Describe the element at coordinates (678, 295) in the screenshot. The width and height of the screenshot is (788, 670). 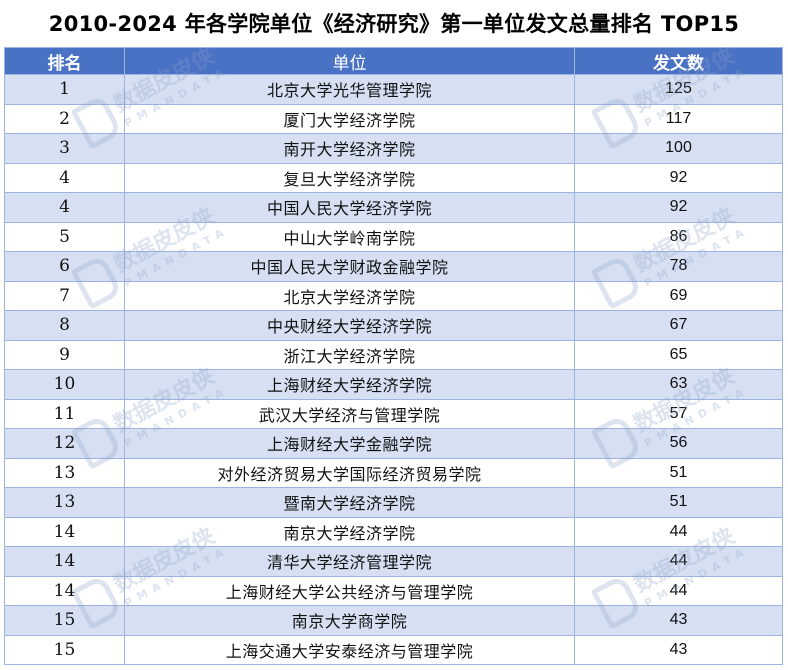
I see `count-cell: 69` at that location.